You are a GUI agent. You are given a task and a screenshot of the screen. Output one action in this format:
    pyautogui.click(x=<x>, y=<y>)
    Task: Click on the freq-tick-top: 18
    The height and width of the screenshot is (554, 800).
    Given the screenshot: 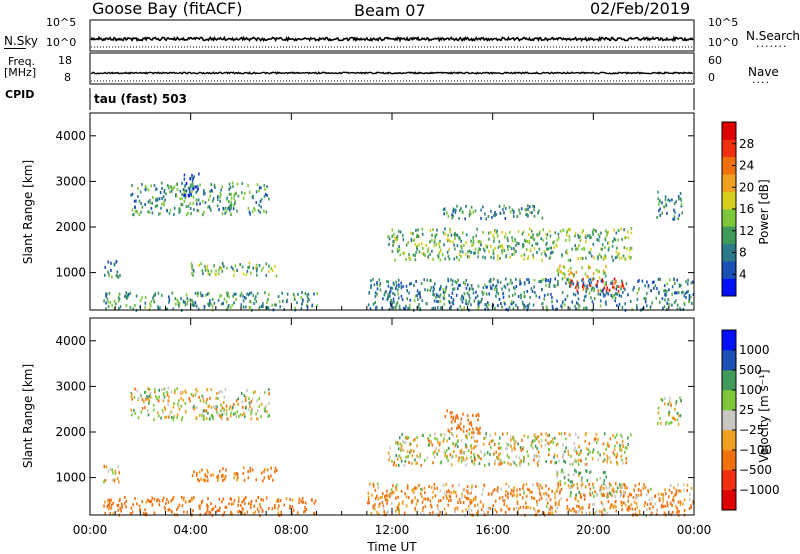 What is the action you would take?
    pyautogui.click(x=65, y=60)
    